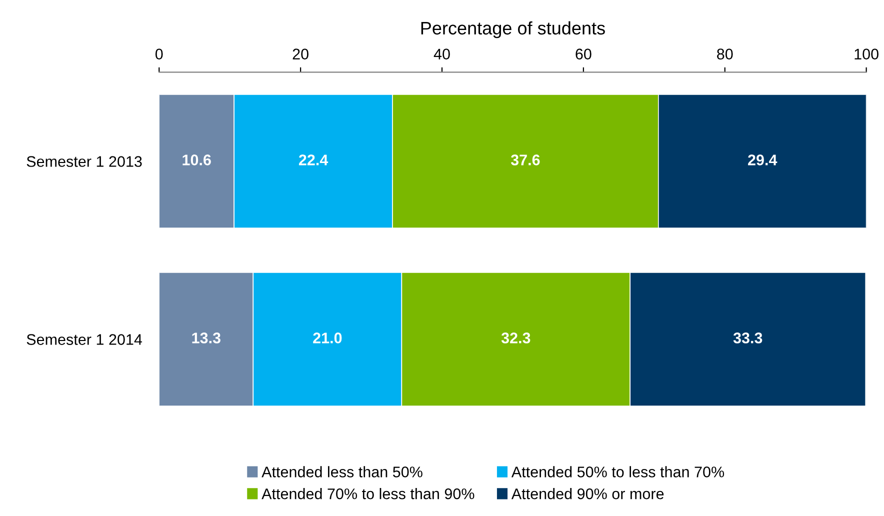 The width and height of the screenshot is (884, 516). Describe the element at coordinates (84, 161) in the screenshot. I see `y-tick-label: Semester 1 2013` at that location.